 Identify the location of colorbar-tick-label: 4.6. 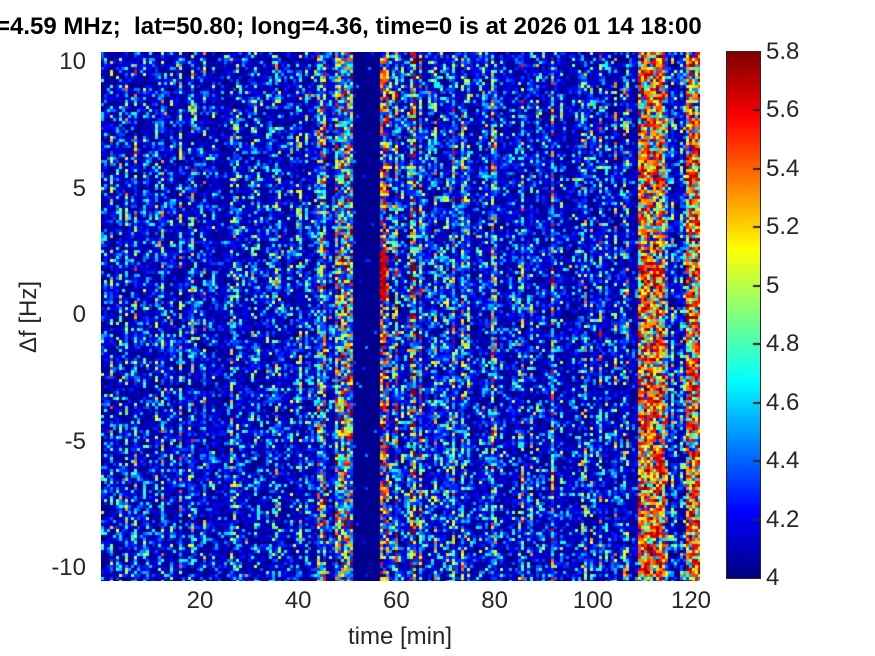
(783, 402).